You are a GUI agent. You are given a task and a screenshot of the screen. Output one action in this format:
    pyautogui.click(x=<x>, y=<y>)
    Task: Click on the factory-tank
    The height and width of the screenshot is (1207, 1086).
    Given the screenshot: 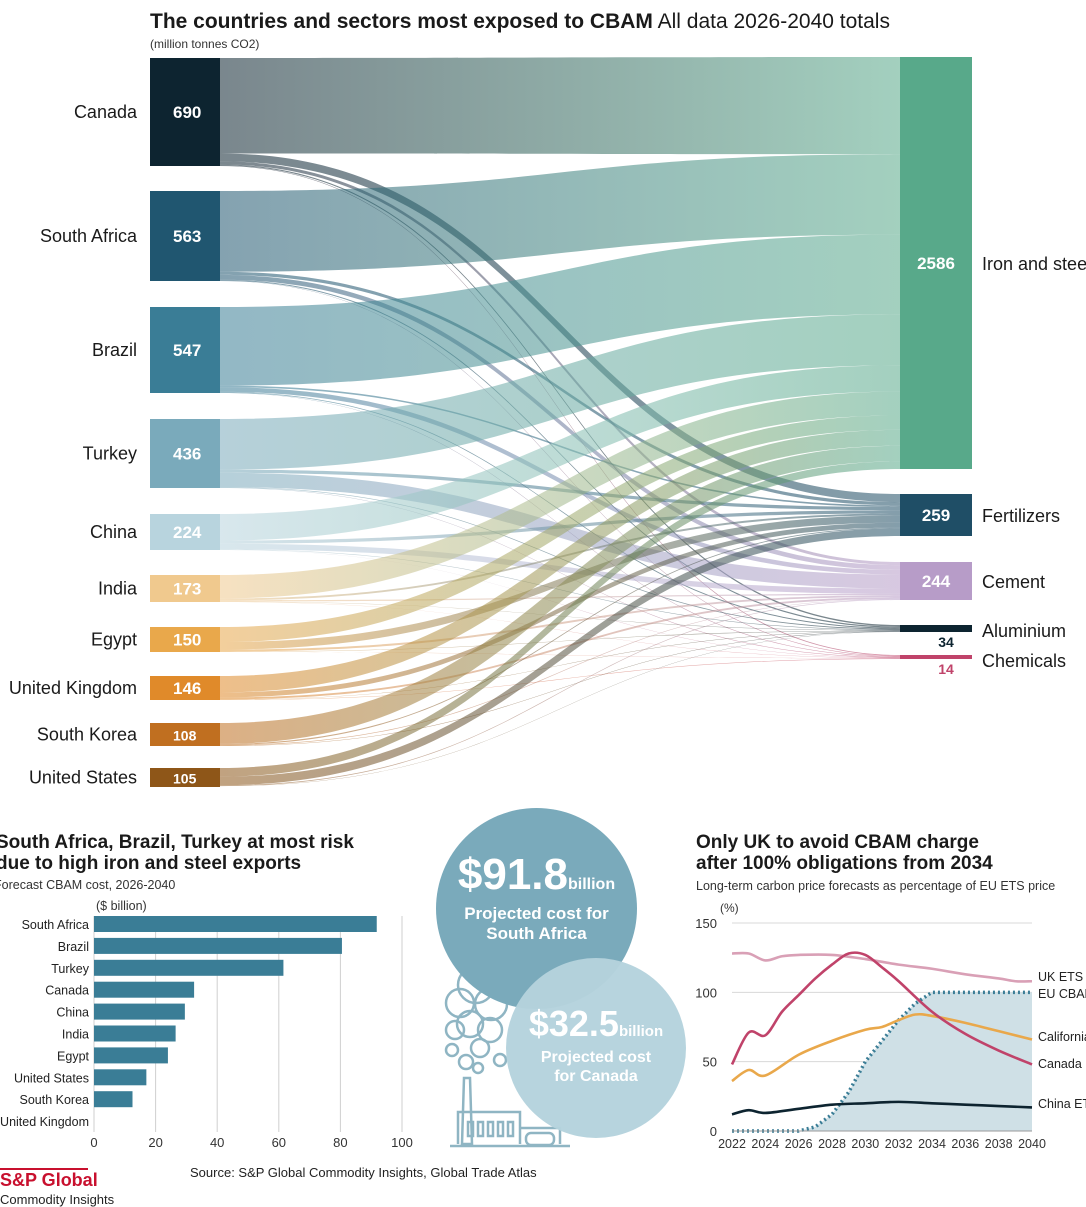 What is the action you would take?
    pyautogui.click(x=540, y=1139)
    